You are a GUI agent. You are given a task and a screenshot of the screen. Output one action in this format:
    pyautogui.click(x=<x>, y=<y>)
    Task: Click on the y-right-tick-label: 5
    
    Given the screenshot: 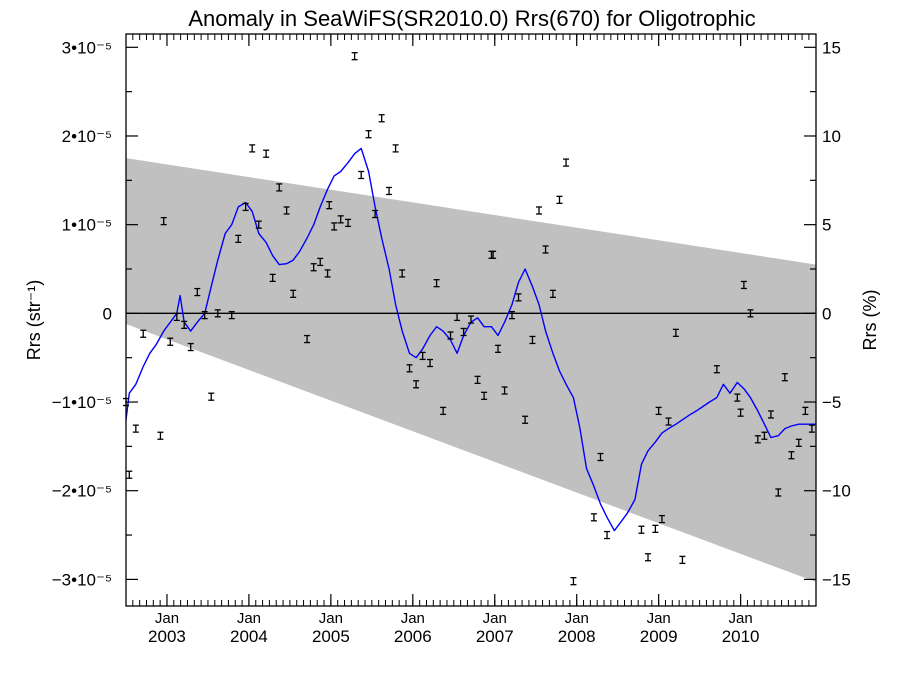 What is the action you would take?
    pyautogui.click(x=826, y=225)
    